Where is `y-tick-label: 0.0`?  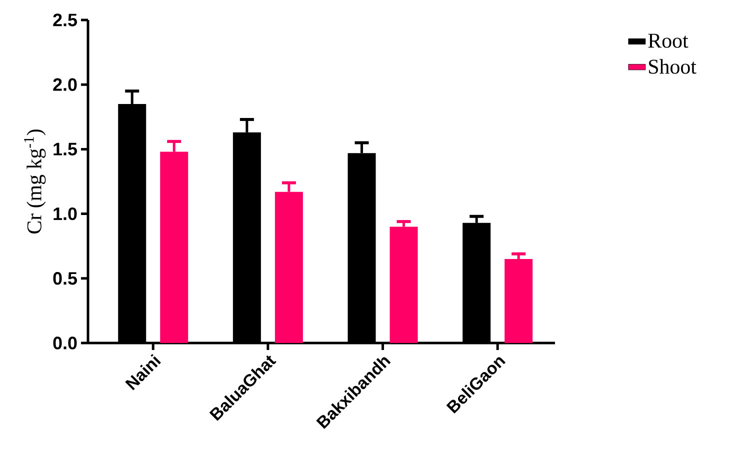
y-tick-label: 0.0 is located at coordinates (65, 343).